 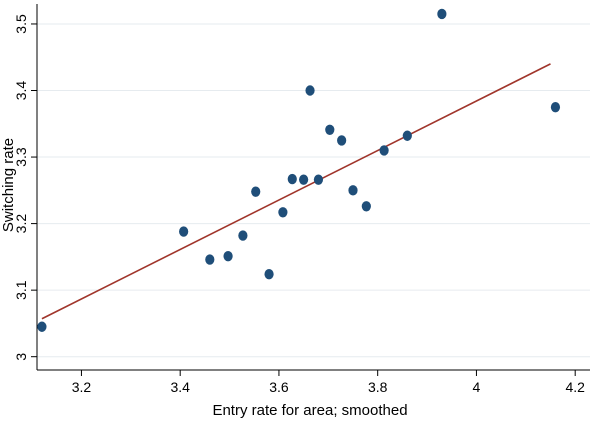 What do you see at coordinates (21, 24) in the screenshot?
I see `y-tick-label: 3.5` at bounding box center [21, 24].